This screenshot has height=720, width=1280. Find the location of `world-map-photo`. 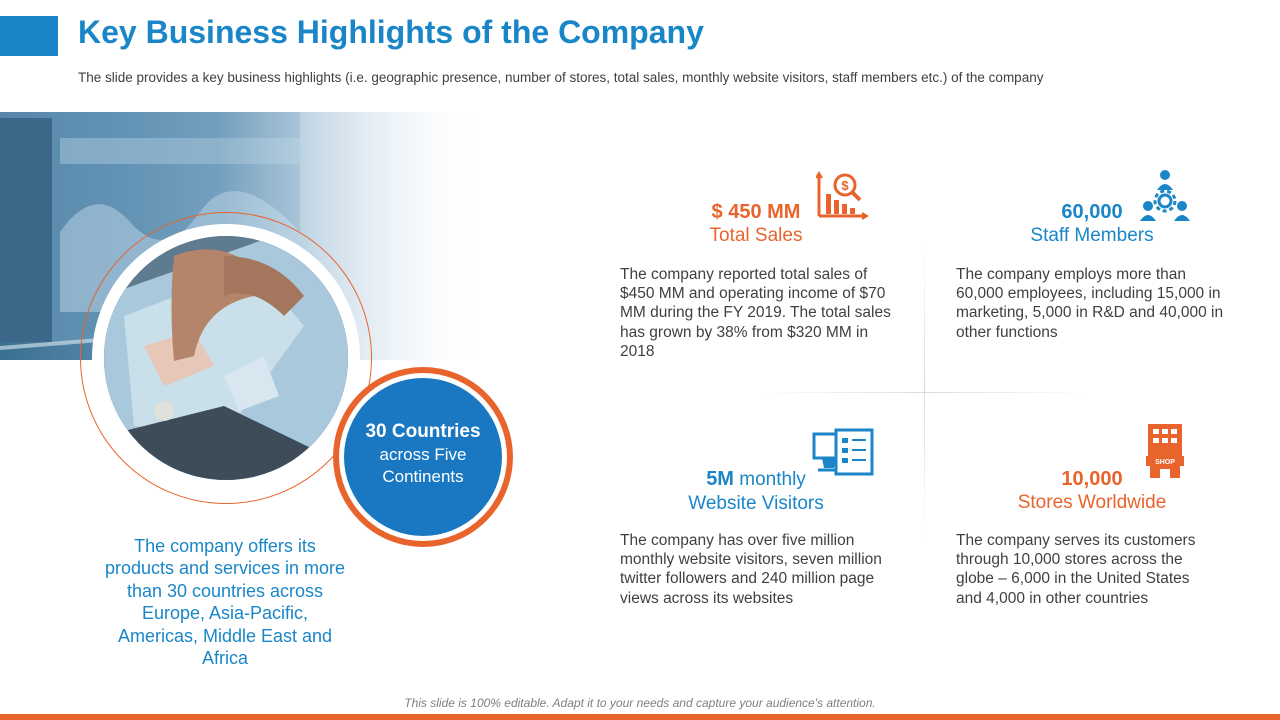

world-map-photo is located at coordinates (226, 358).